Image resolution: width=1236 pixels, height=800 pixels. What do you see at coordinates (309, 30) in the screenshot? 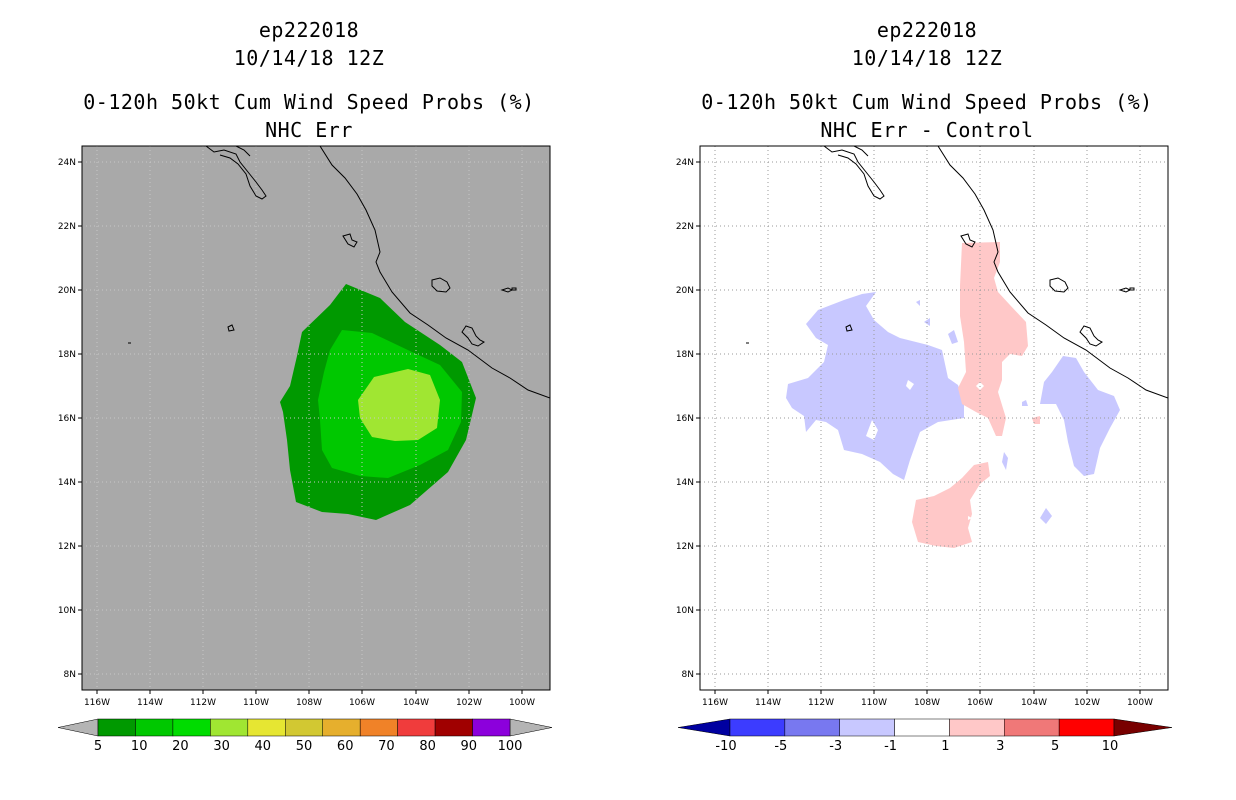
I see `storm-id-title: ep222018` at bounding box center [309, 30].